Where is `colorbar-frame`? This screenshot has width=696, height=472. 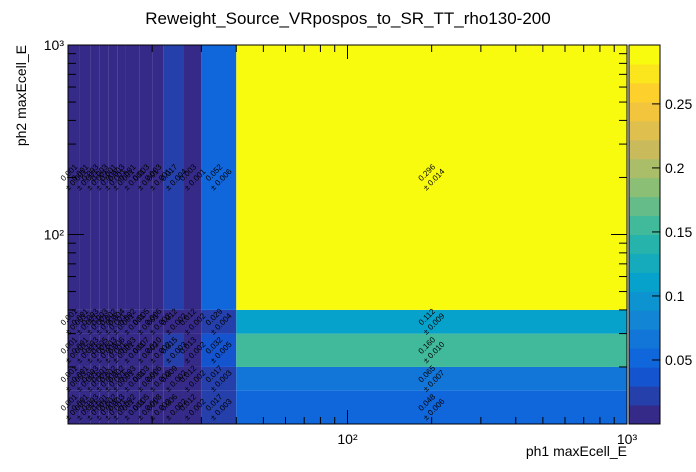 colorbar-frame is located at coordinates (644, 234).